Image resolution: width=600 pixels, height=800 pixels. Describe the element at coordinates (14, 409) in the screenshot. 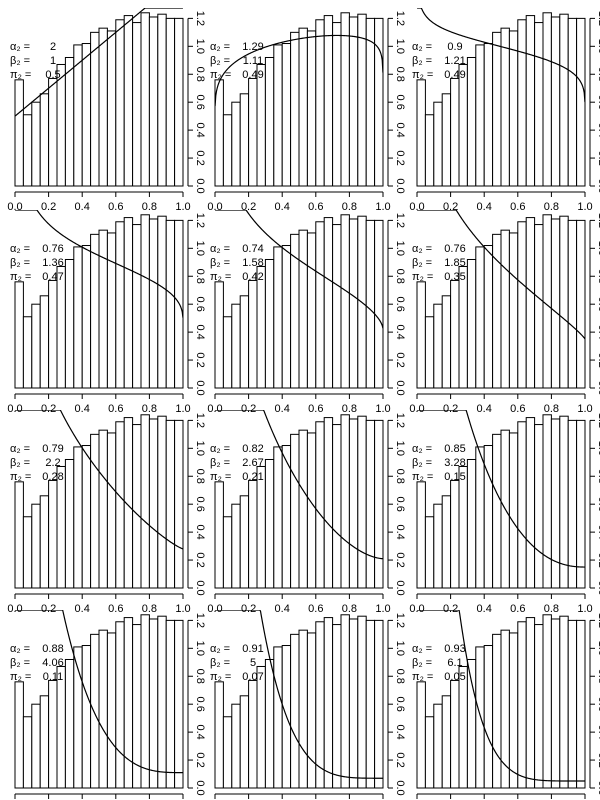

I see `x-tick-label: 0.0` at that location.